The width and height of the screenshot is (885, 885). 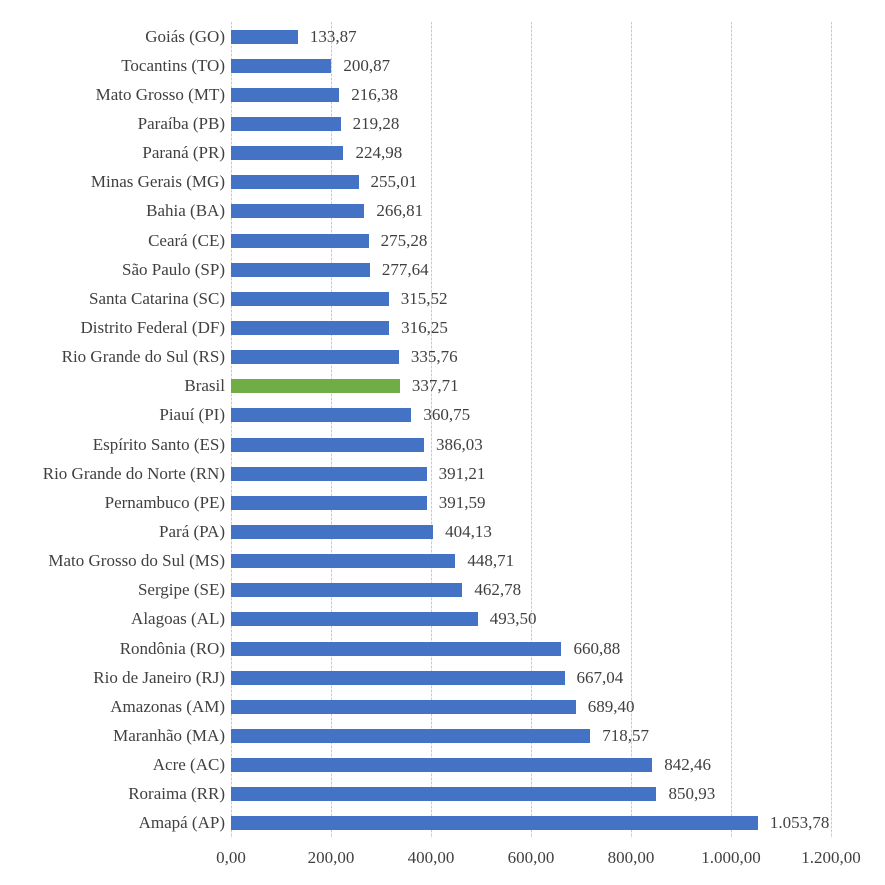 What do you see at coordinates (404, 240) in the screenshot?
I see `value-label: 275,28` at bounding box center [404, 240].